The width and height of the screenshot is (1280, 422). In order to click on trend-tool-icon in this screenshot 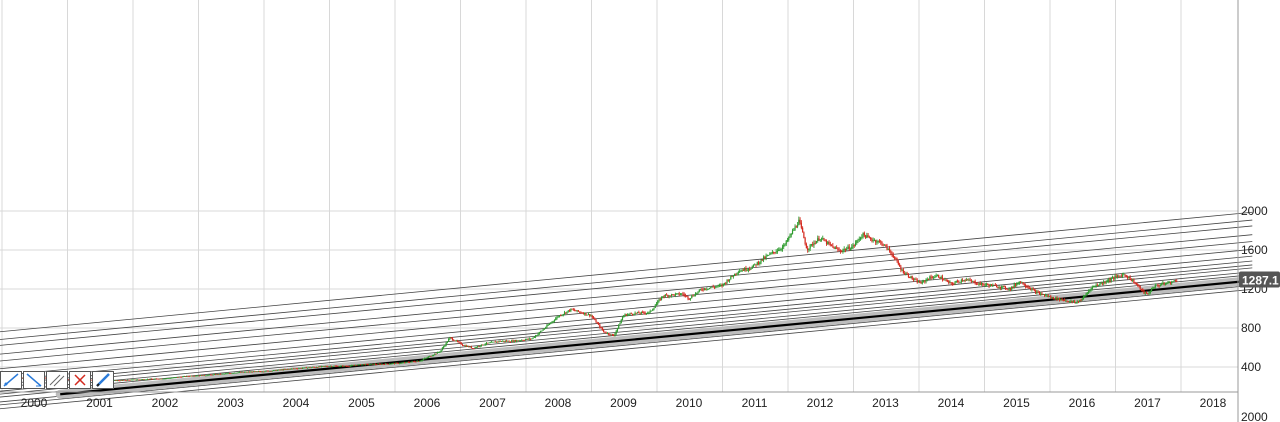, I will do `click(11, 380)`.